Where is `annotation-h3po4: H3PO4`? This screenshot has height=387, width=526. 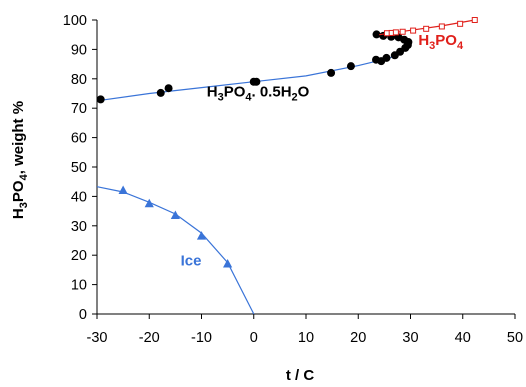 annotation-h3po4: H3PO4 is located at coordinates (441, 42).